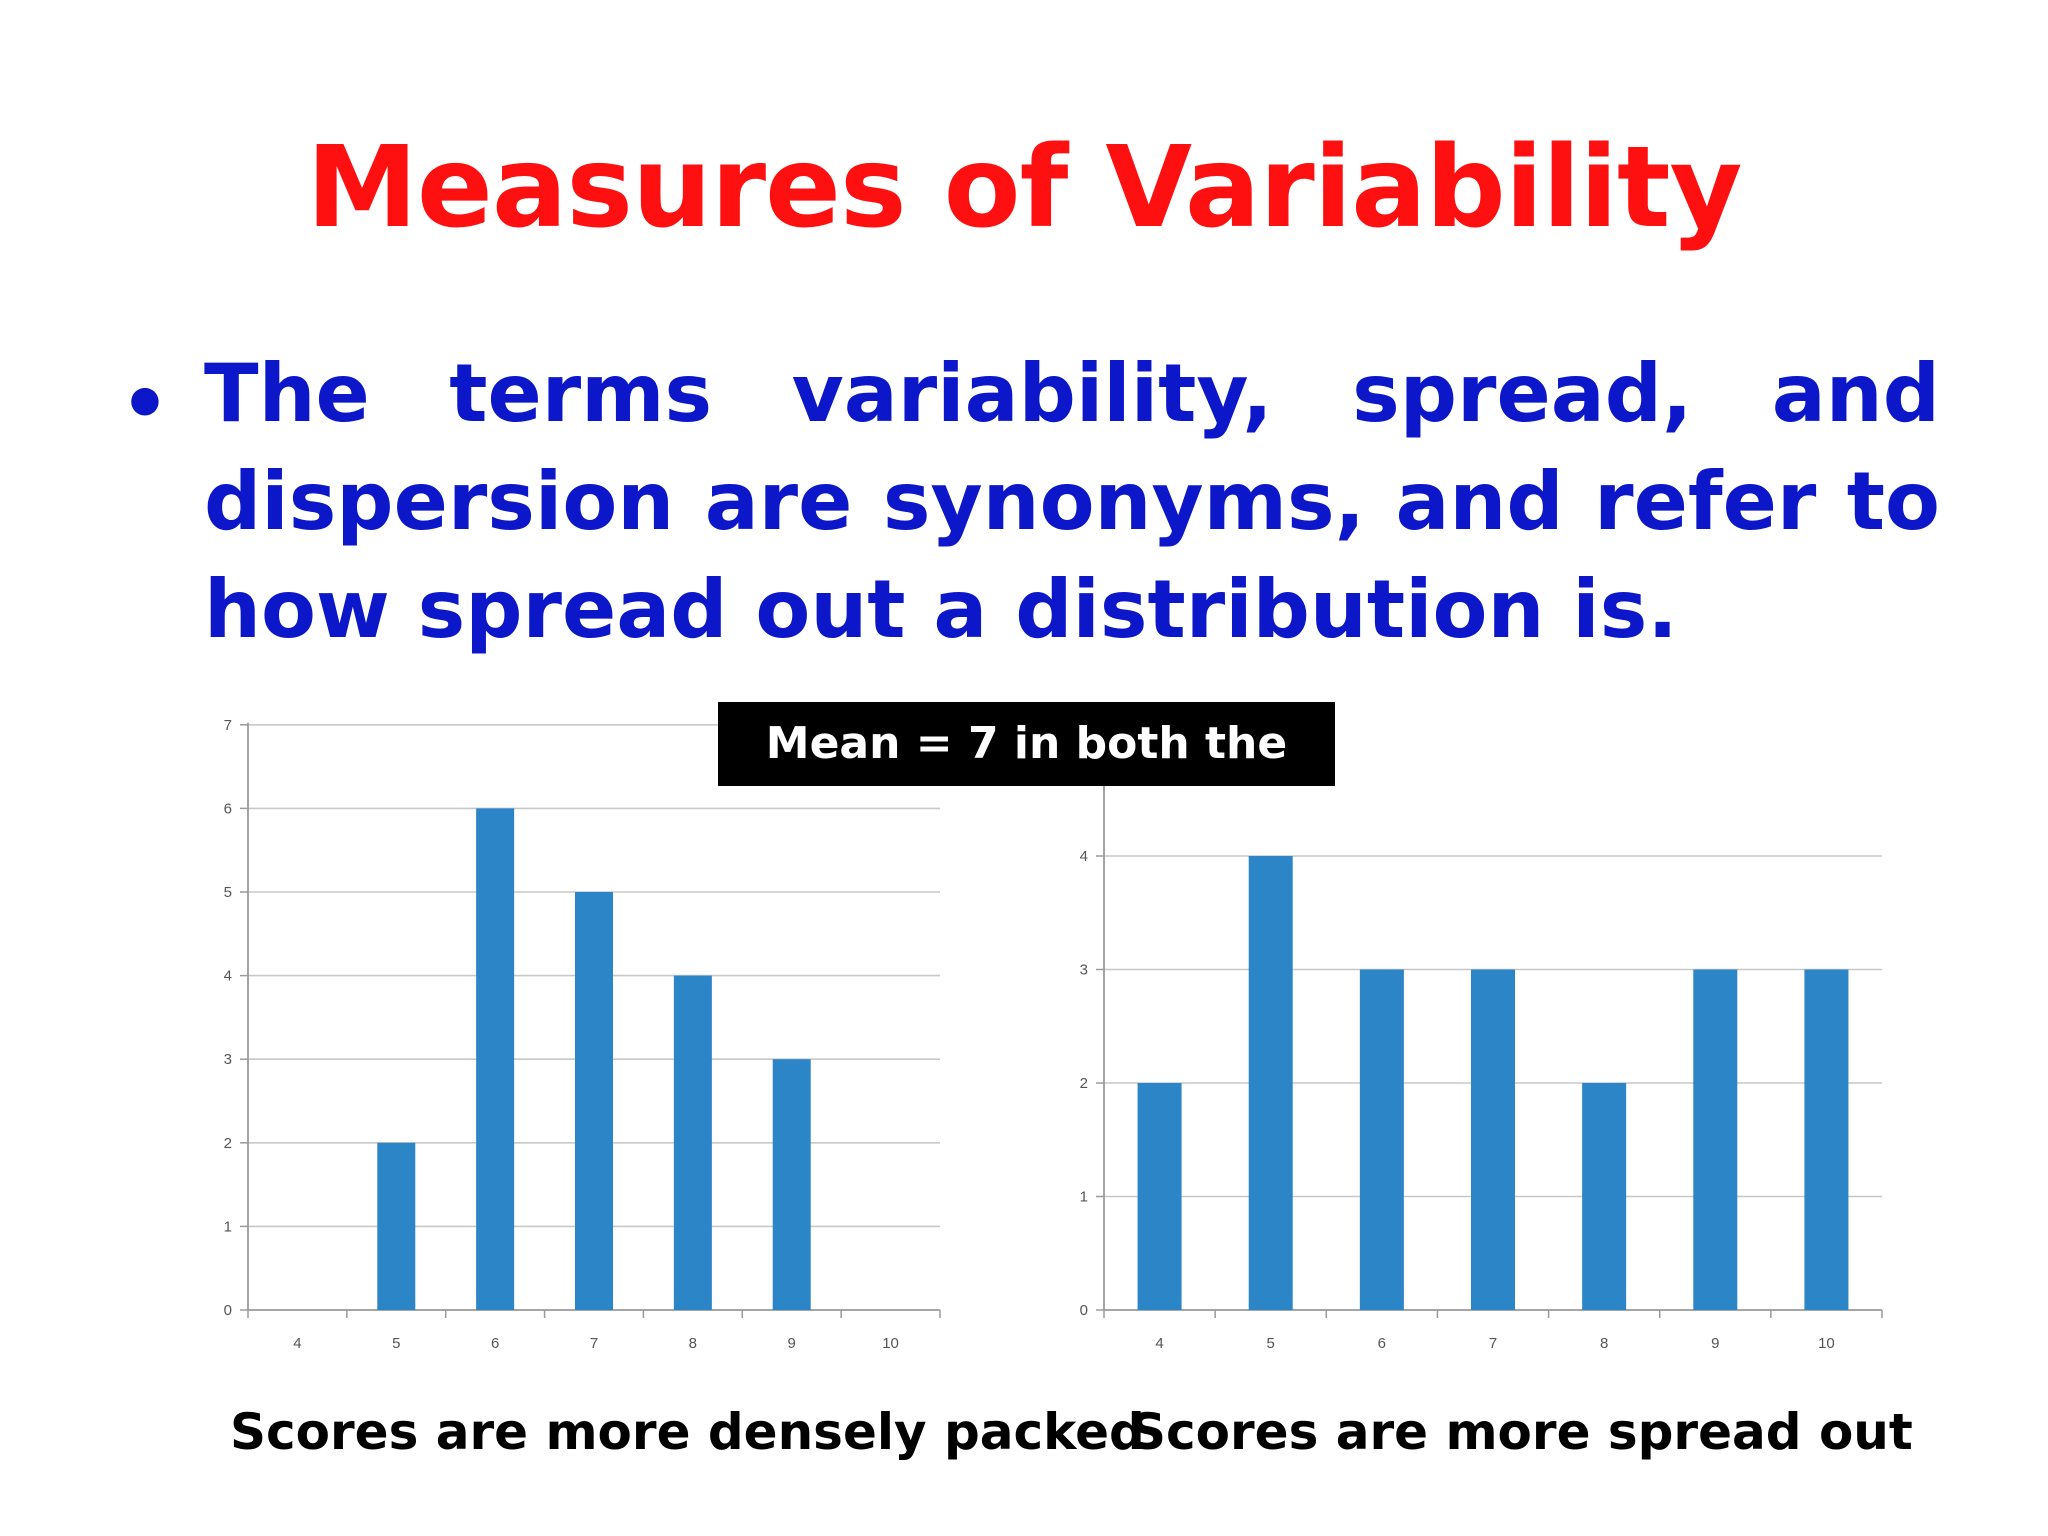 This screenshot has width=2048, height=1536. I want to click on caption-right: Scores are more spread out, so click(1521, 1432).